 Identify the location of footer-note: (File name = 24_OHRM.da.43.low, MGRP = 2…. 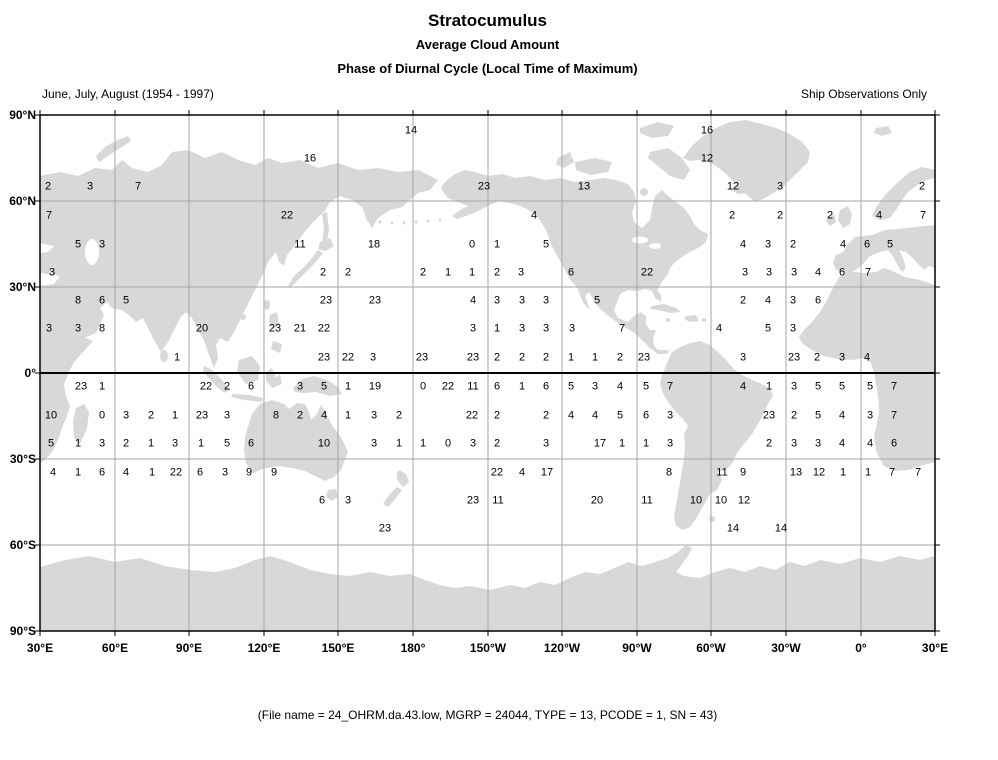
(487, 715).